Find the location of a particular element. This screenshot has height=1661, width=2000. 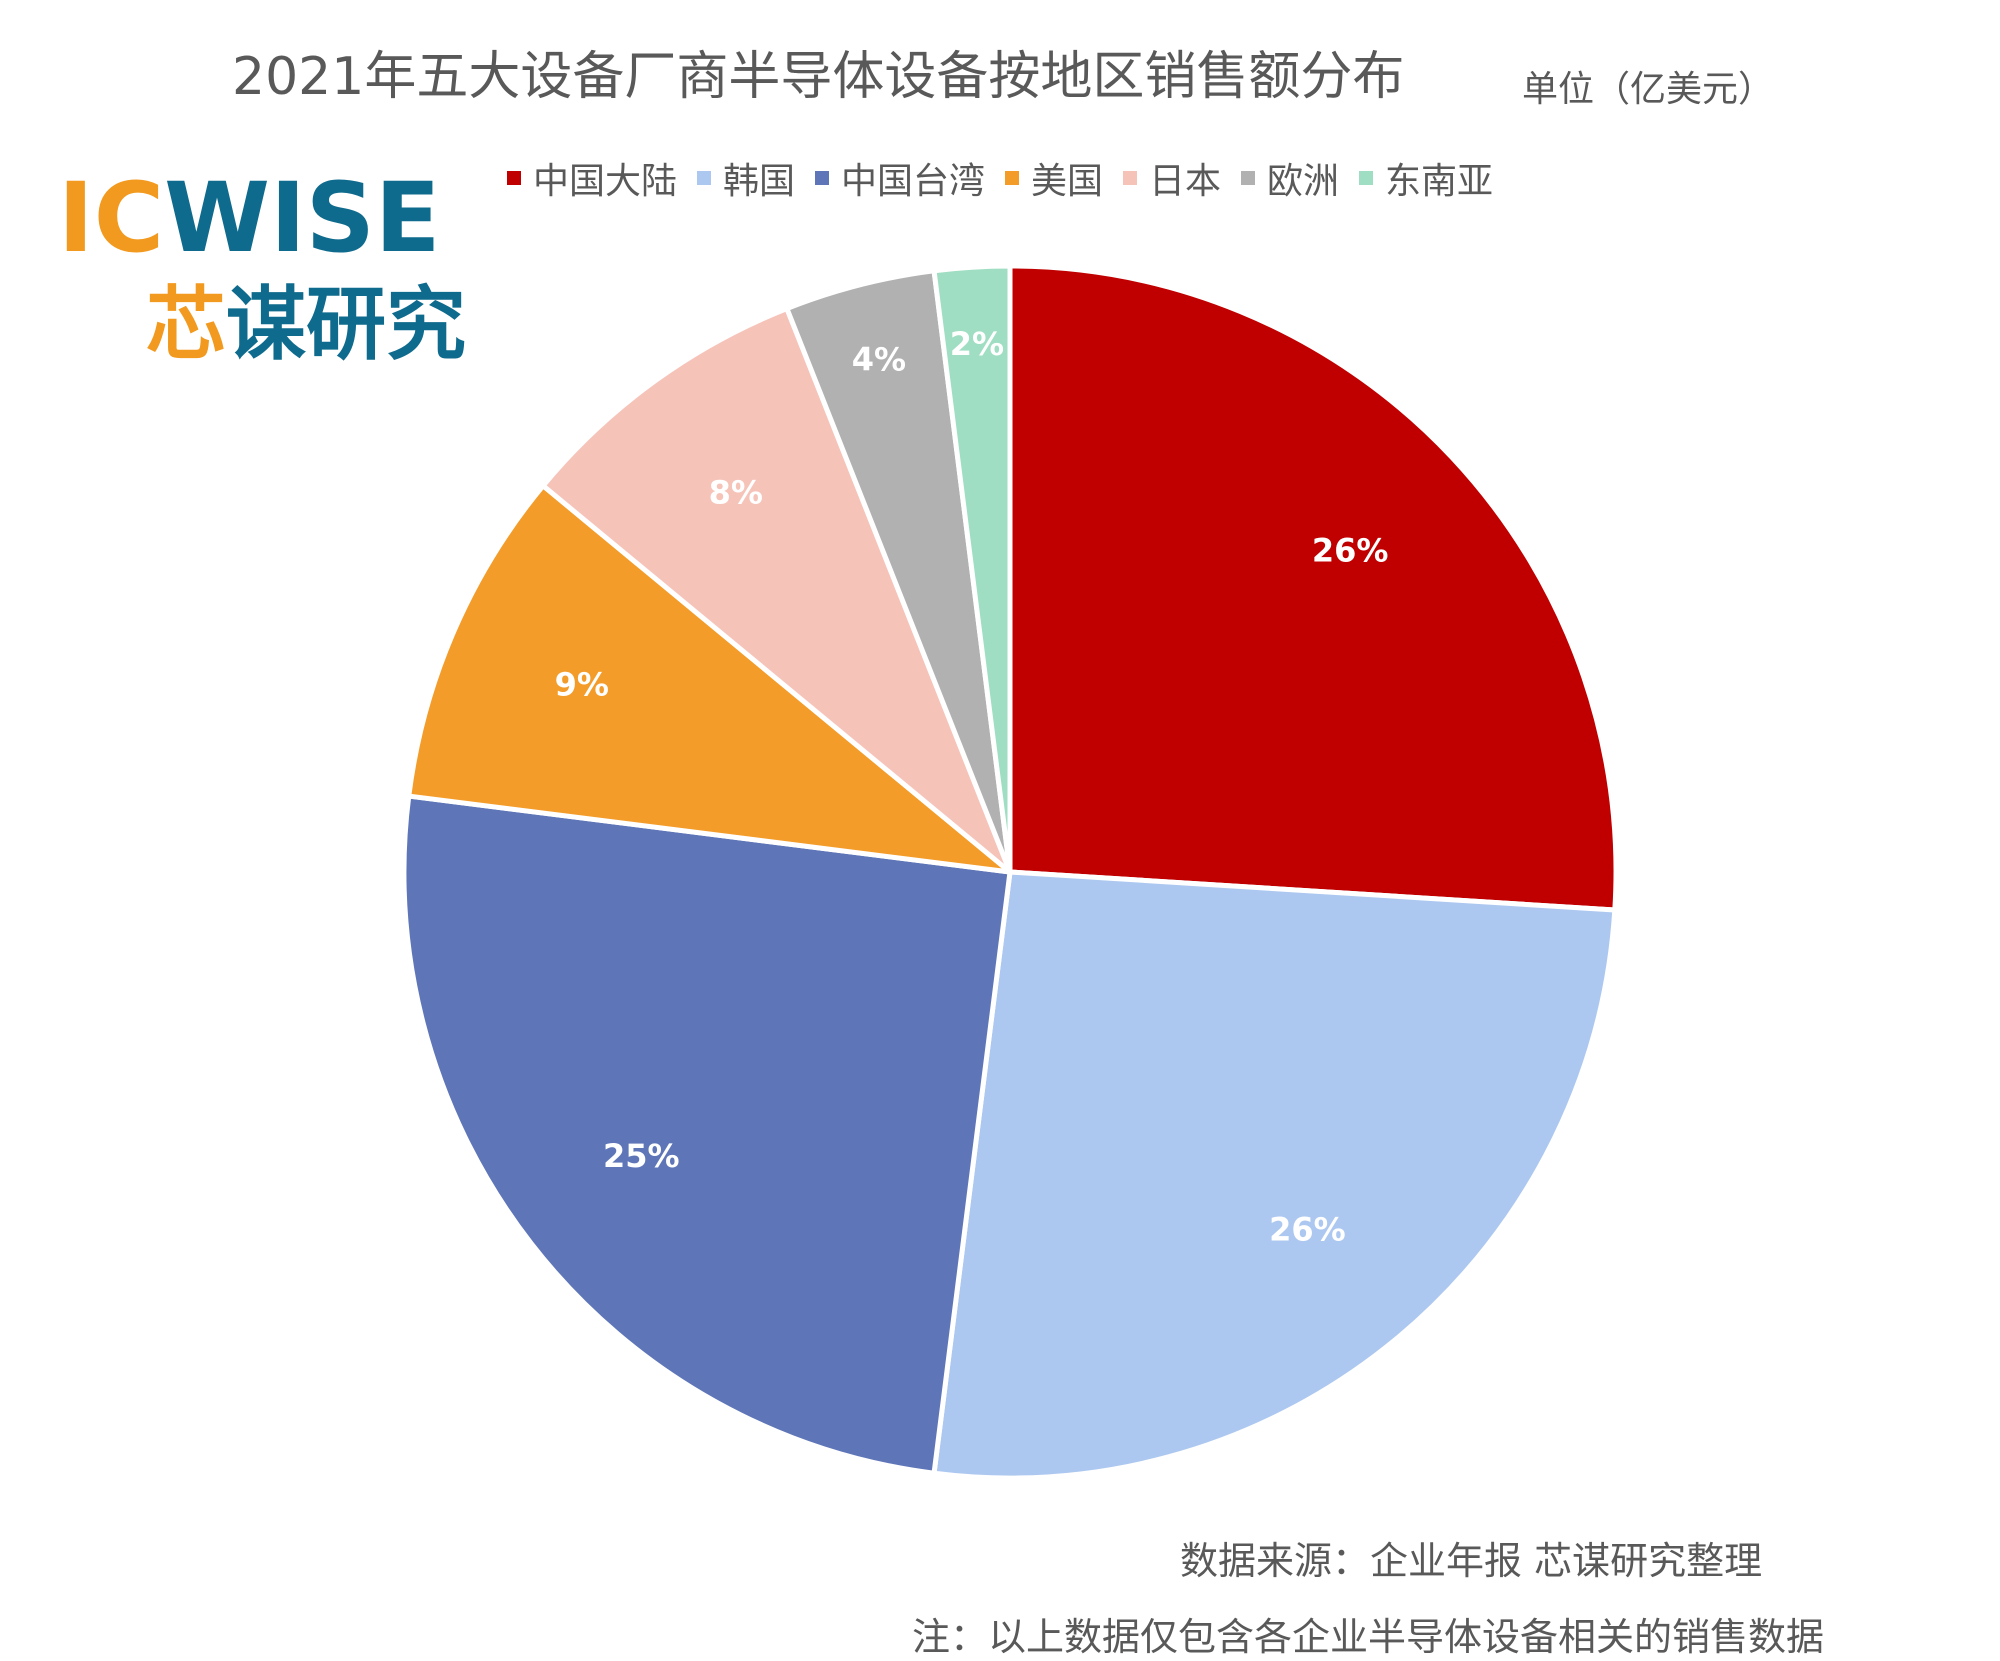

legend-label: 中国台湾 is located at coordinates (912, 181).